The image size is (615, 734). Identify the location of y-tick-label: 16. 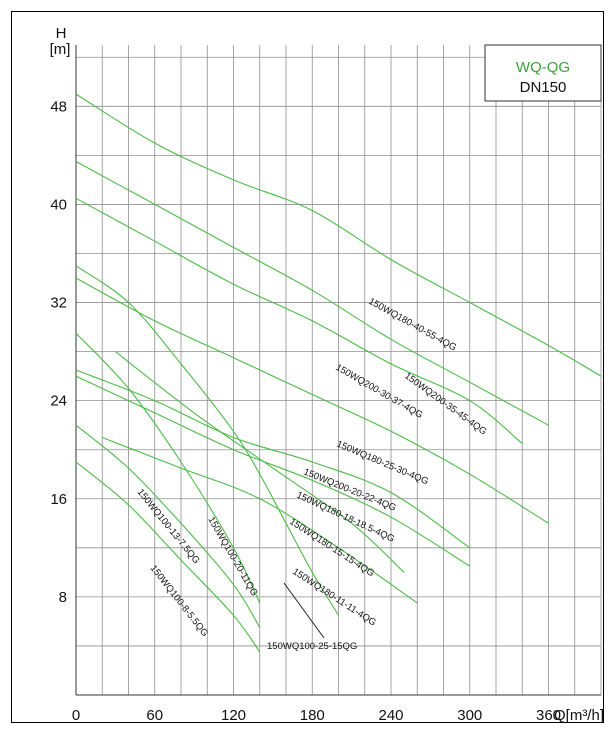
(58, 499).